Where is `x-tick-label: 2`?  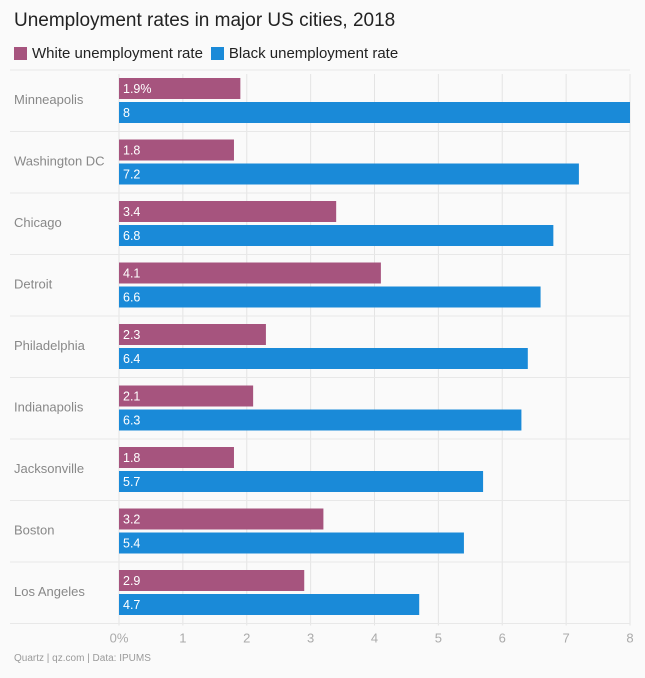
x-tick-label: 2 is located at coordinates (246, 638).